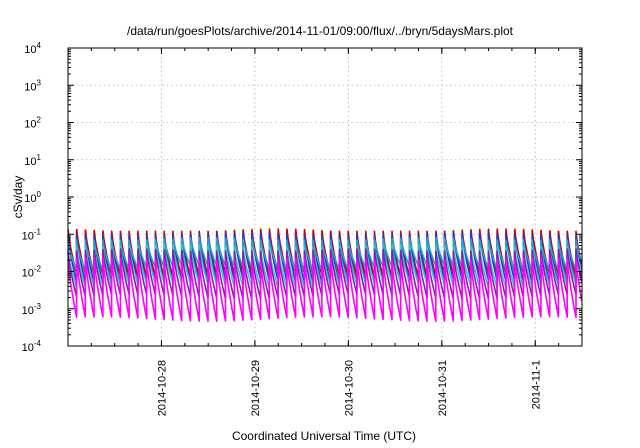 Image resolution: width=640 pixels, height=448 pixels. Describe the element at coordinates (325, 289) in the screenshot. I see `series-line` at that location.